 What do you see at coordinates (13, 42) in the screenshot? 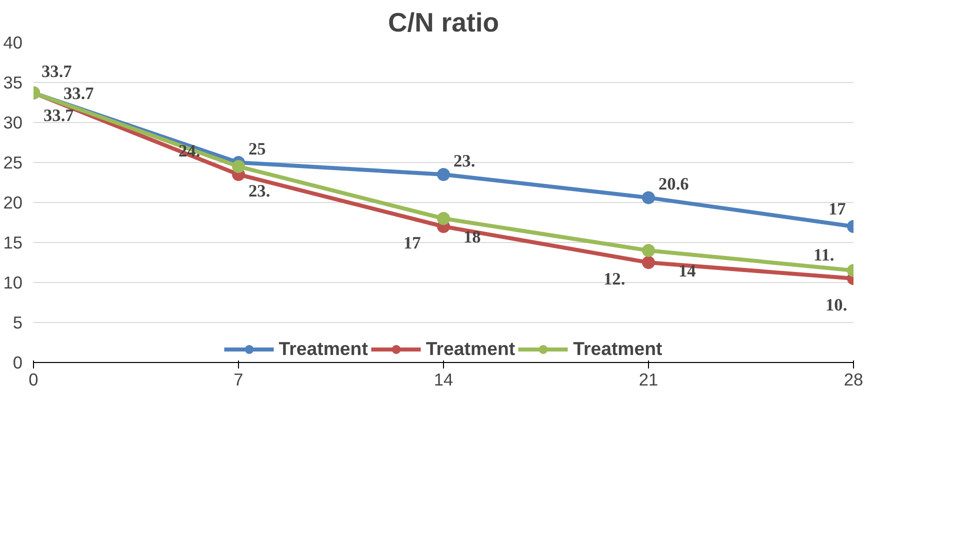
I see `y-tick-label: 40` at bounding box center [13, 42].